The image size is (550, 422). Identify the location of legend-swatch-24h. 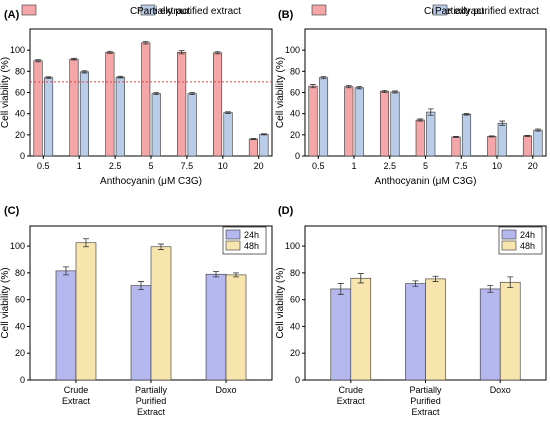
(233, 234).